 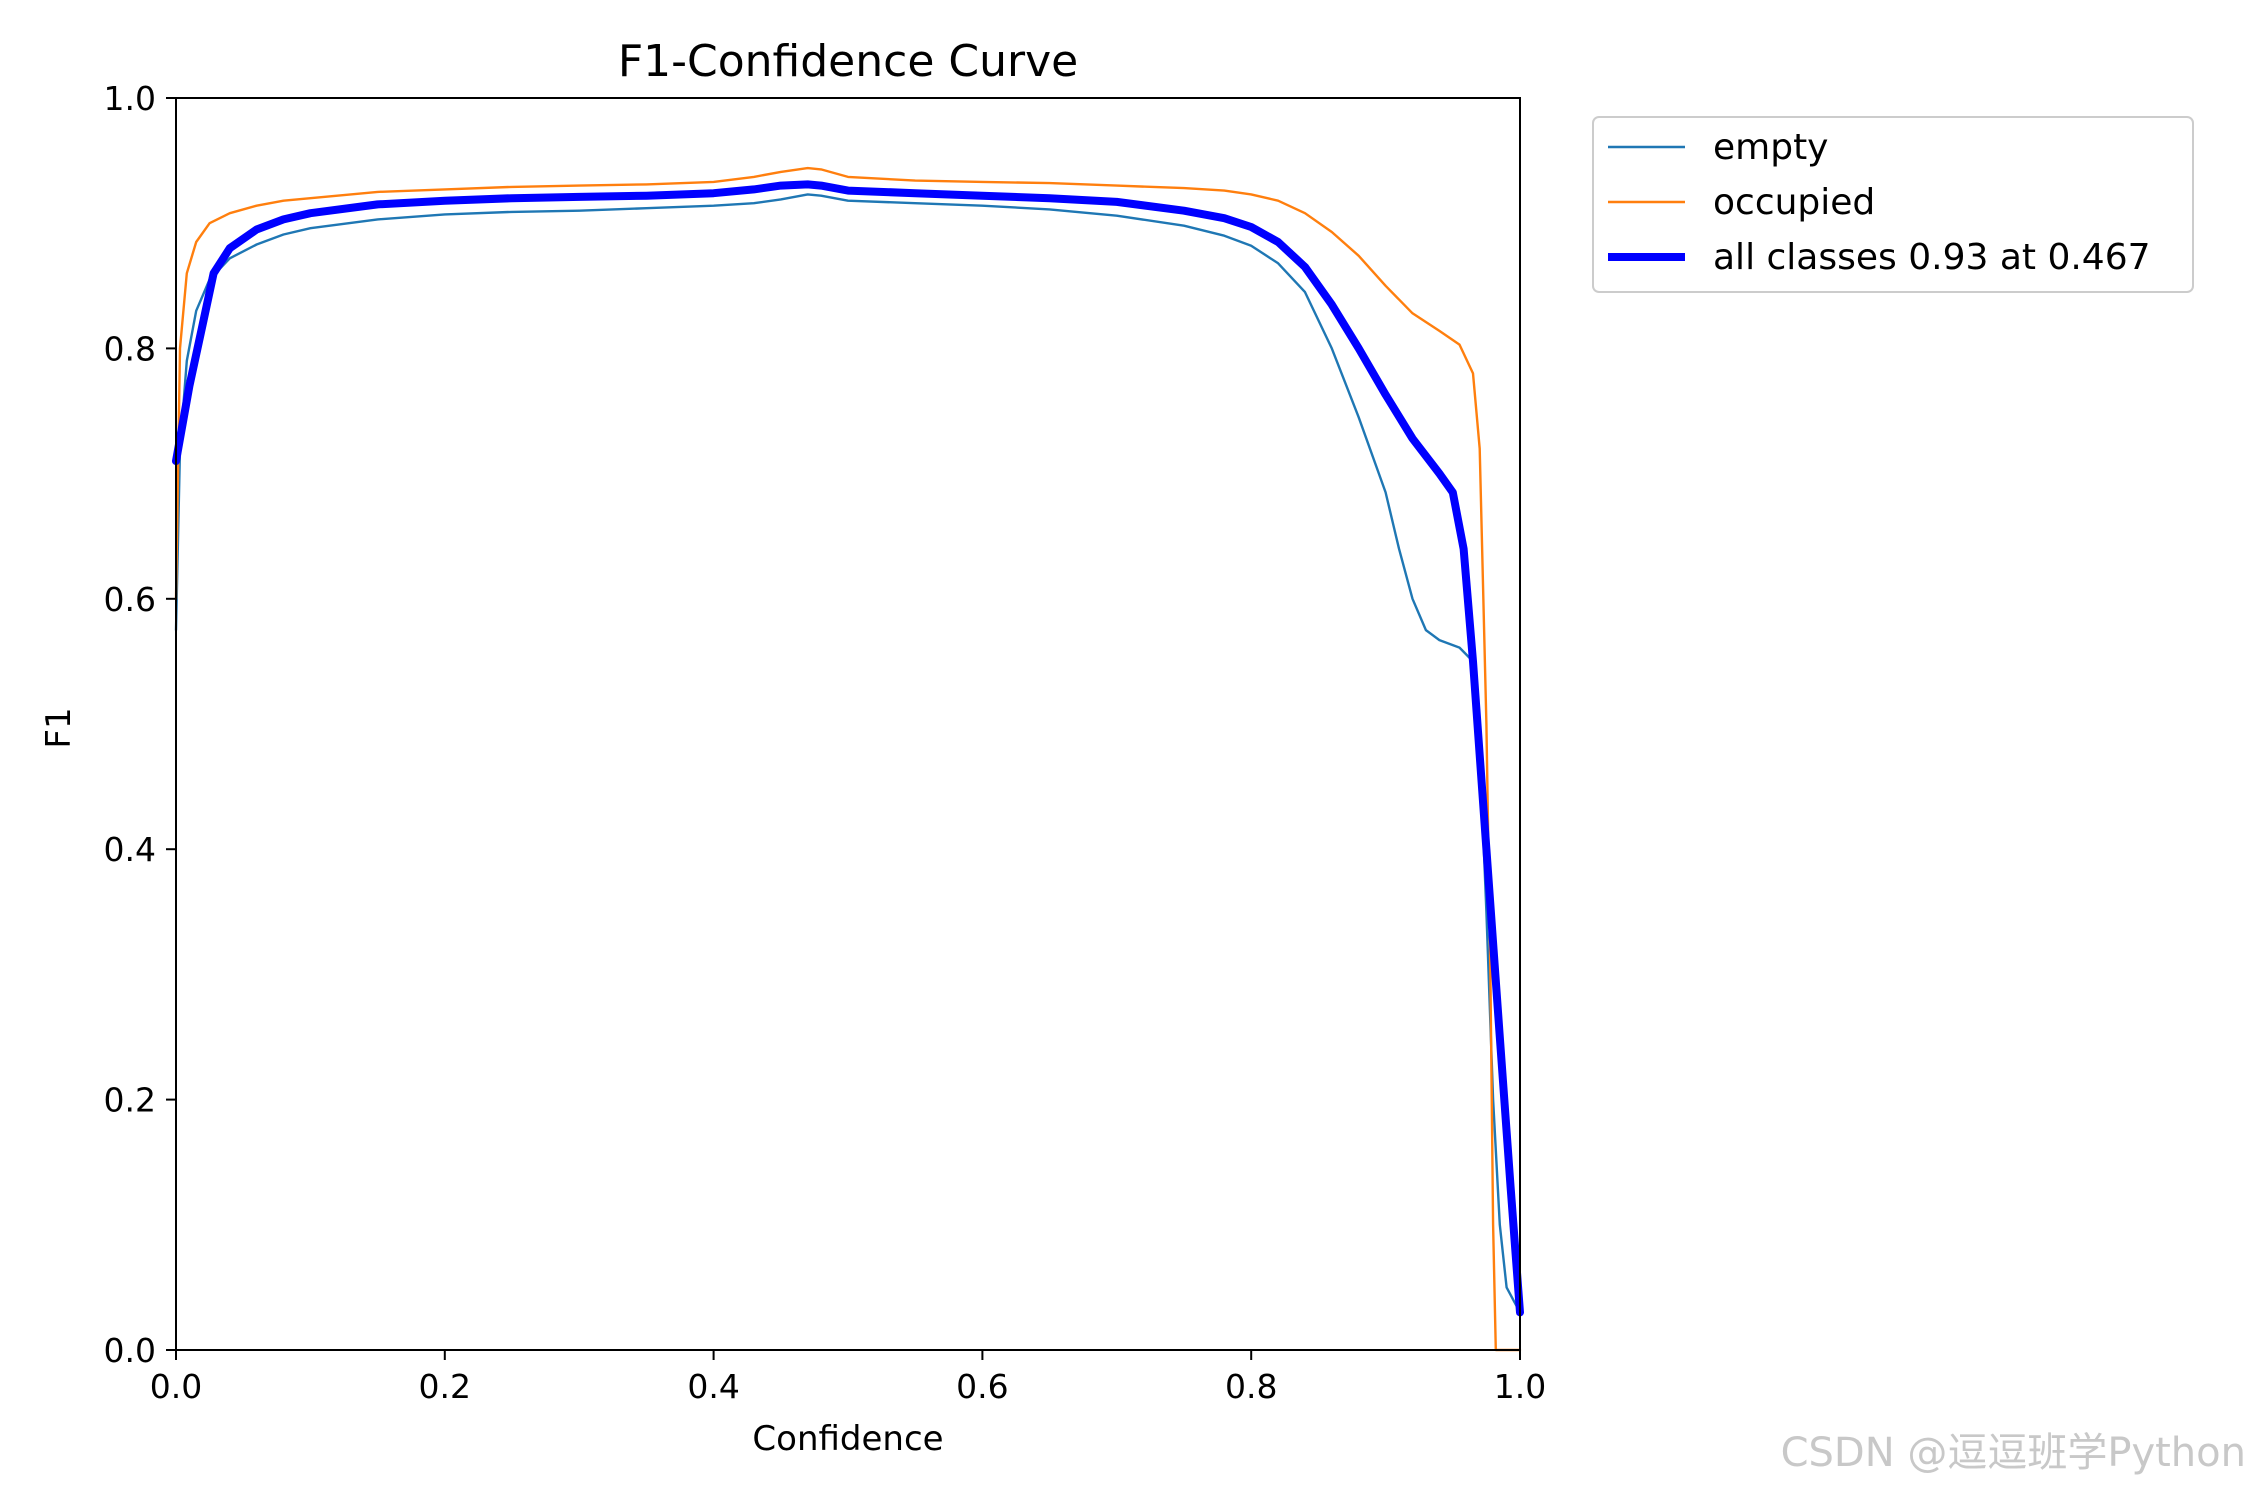 I want to click on x-axis-ticks: 0.0 0.2 0.4 0.6 0.8 1.0, so click(x=848, y=1378).